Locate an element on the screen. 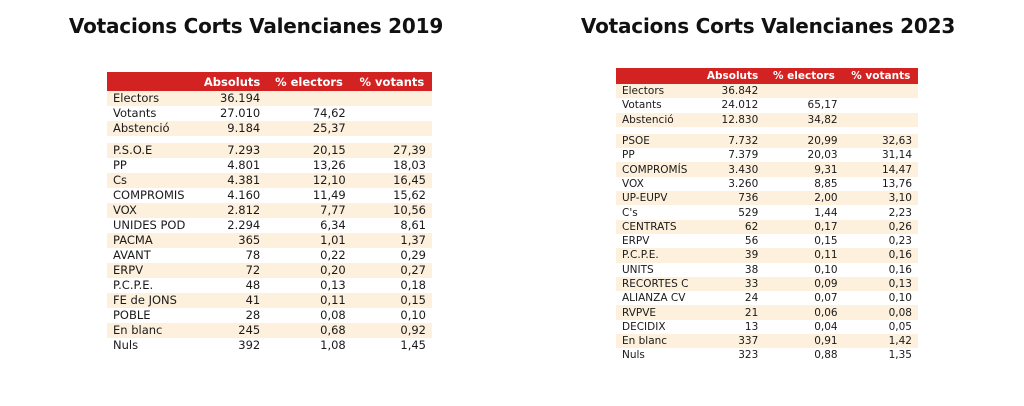 This screenshot has height=406, width=1024. summary-row: Votants 24.012 65,17 is located at coordinates (767, 105).